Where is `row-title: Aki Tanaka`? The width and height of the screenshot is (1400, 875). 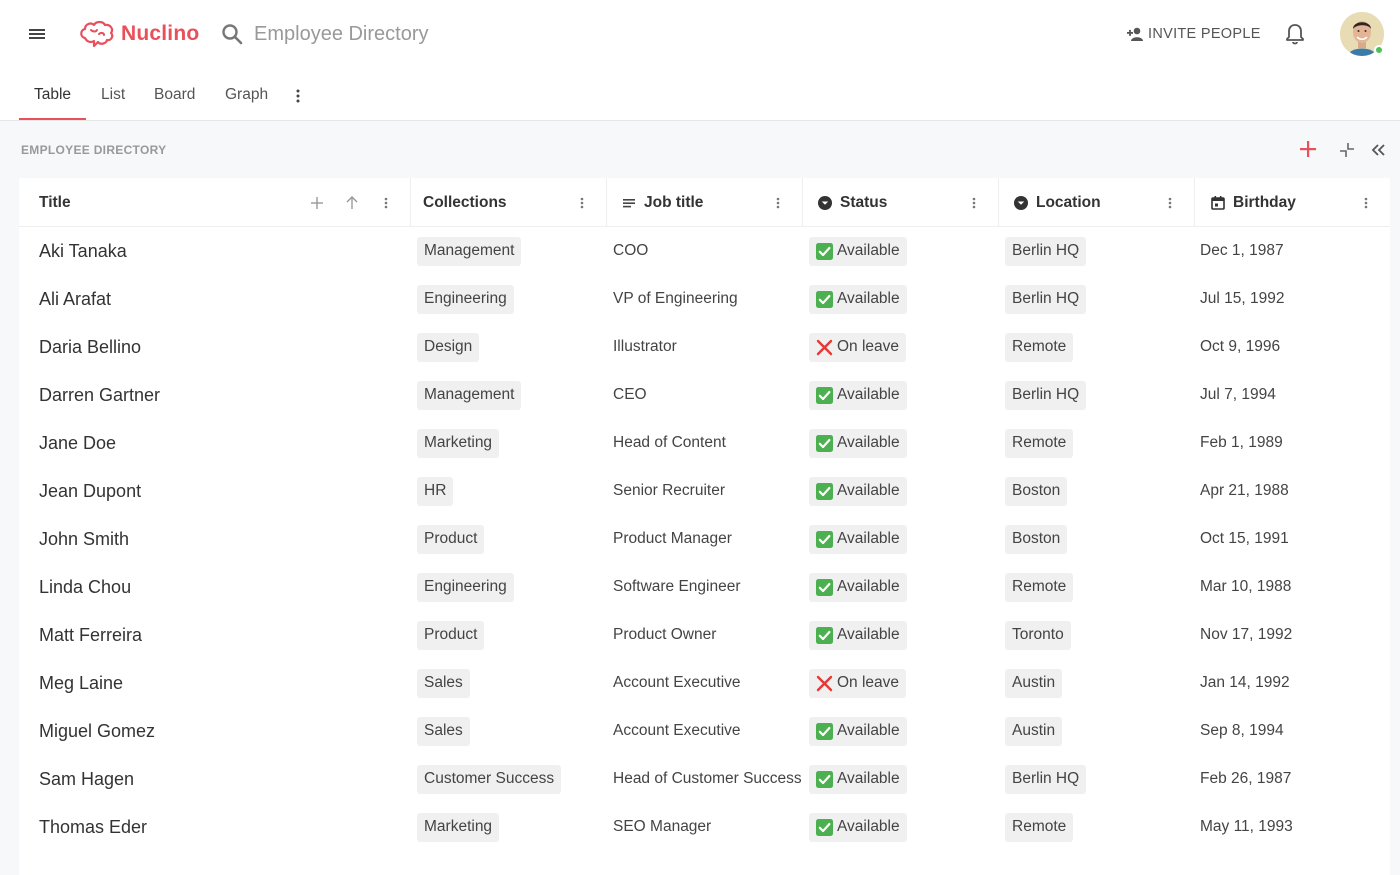 row-title: Aki Tanaka is located at coordinates (83, 250).